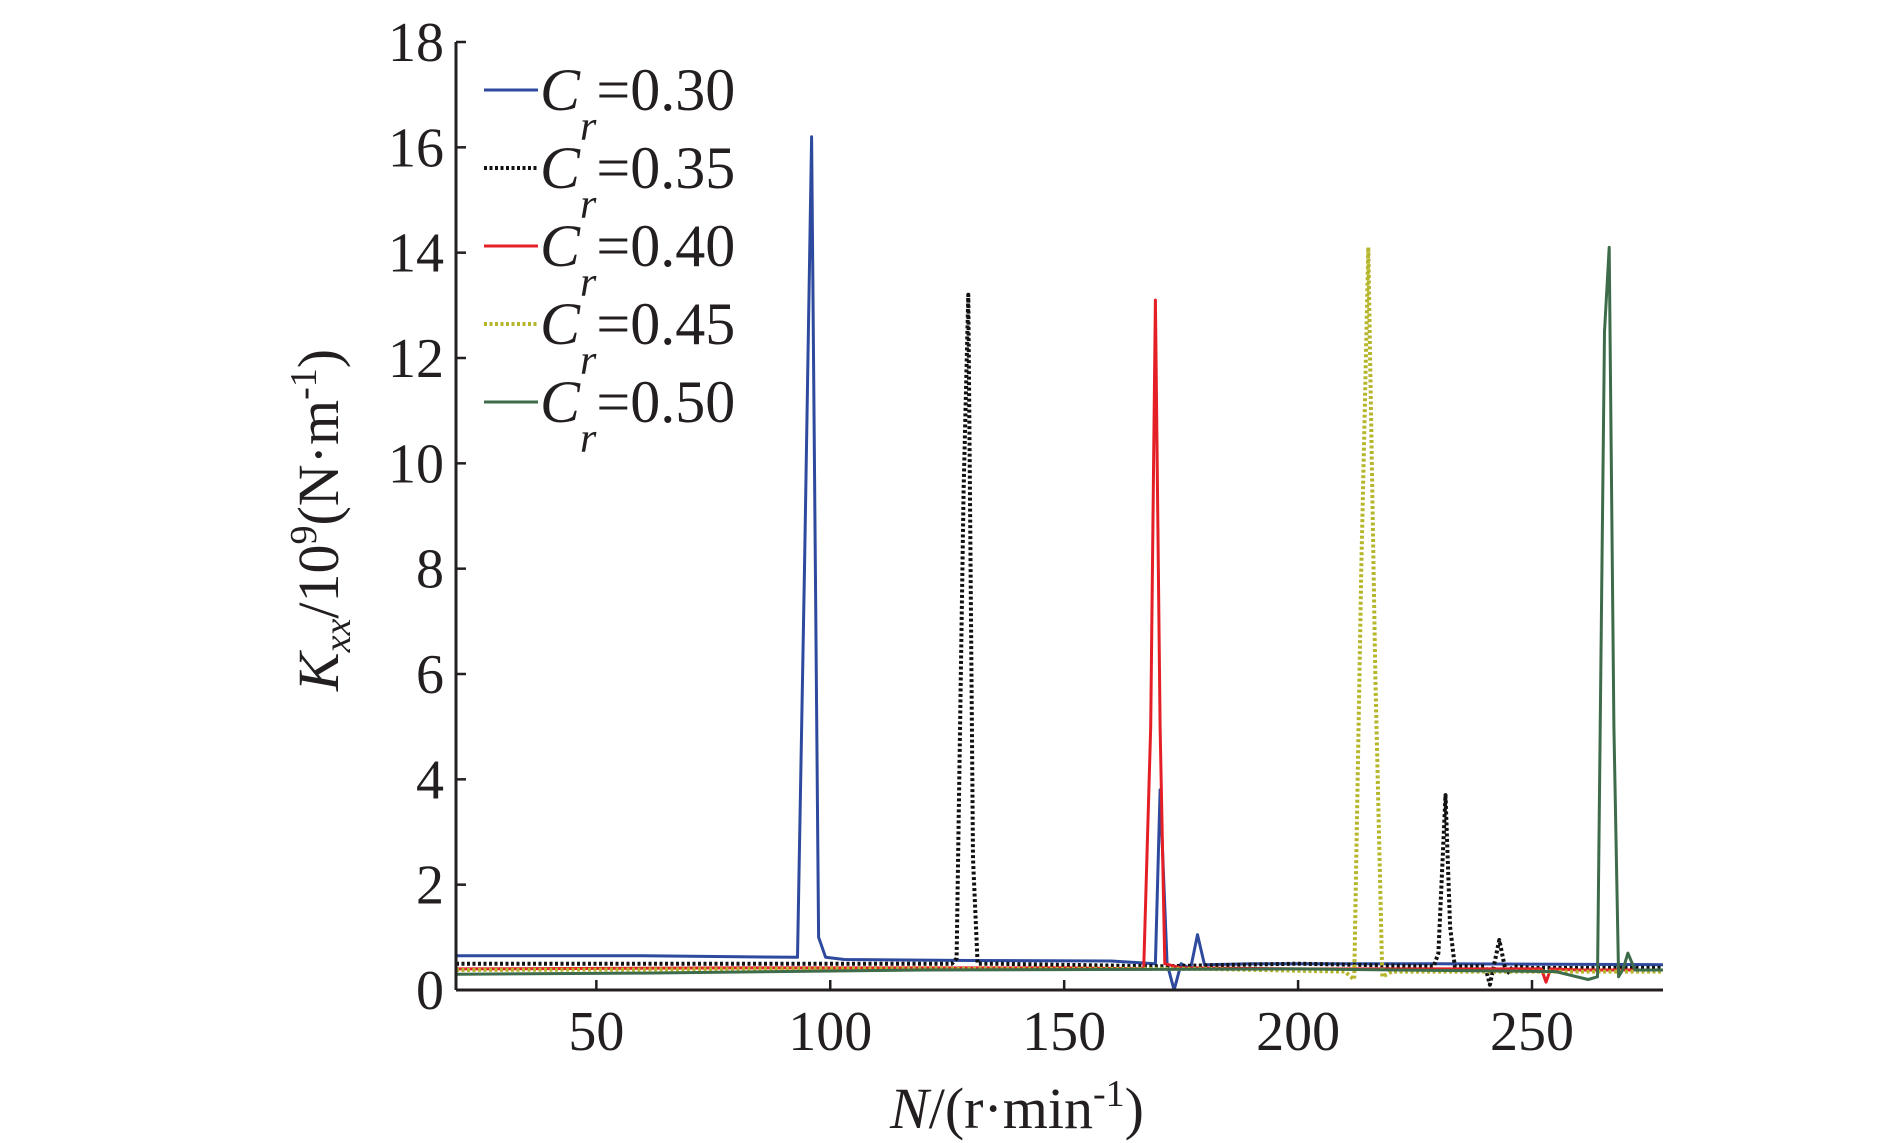  Describe the element at coordinates (430, 780) in the screenshot. I see `y-tick-label: 4` at that location.